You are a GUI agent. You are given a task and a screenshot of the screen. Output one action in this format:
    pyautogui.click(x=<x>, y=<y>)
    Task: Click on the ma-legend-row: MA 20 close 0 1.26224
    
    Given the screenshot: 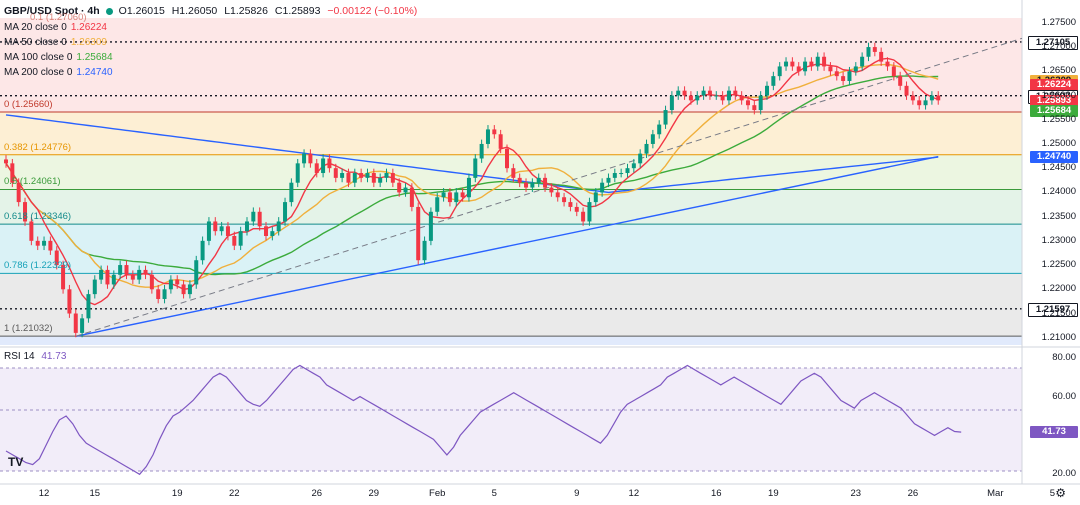 What is the action you would take?
    pyautogui.click(x=58, y=27)
    